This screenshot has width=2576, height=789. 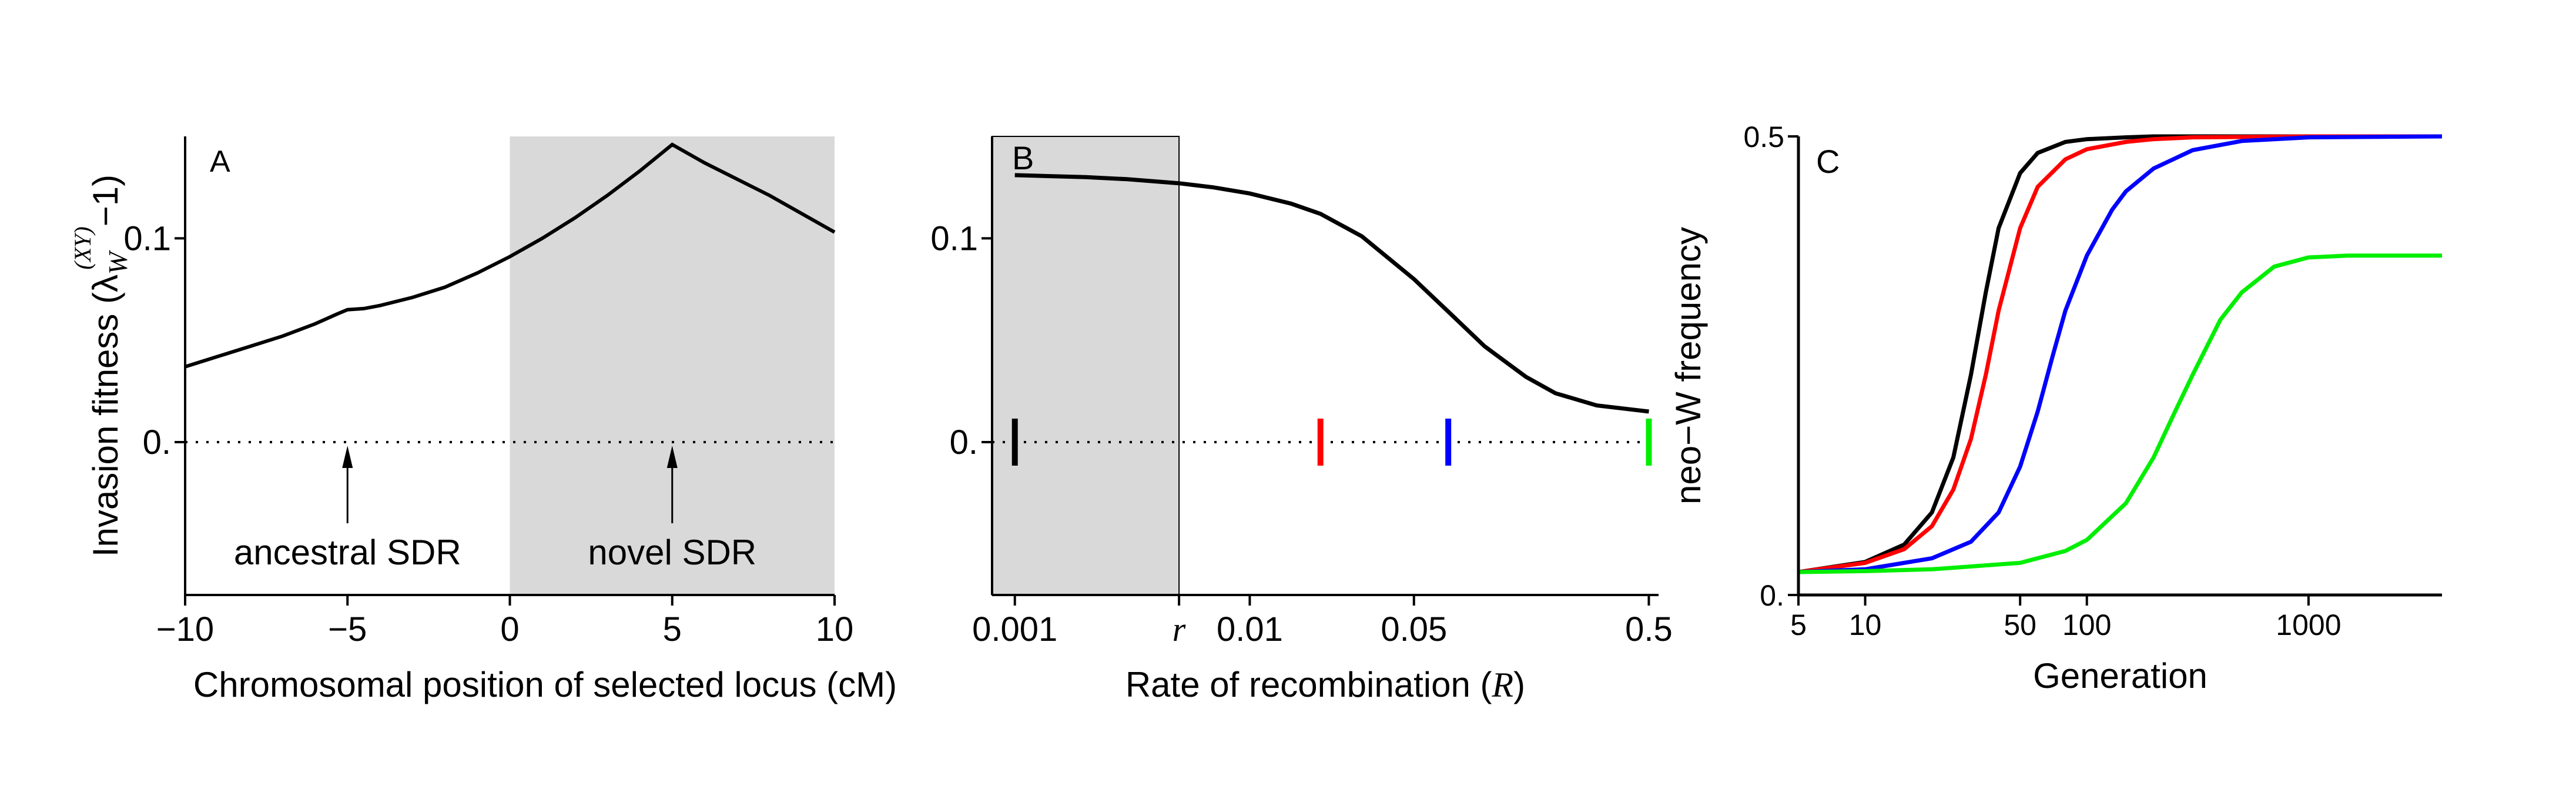 I want to click on panel-c-y-tick-label: 0., so click(x=1772, y=595).